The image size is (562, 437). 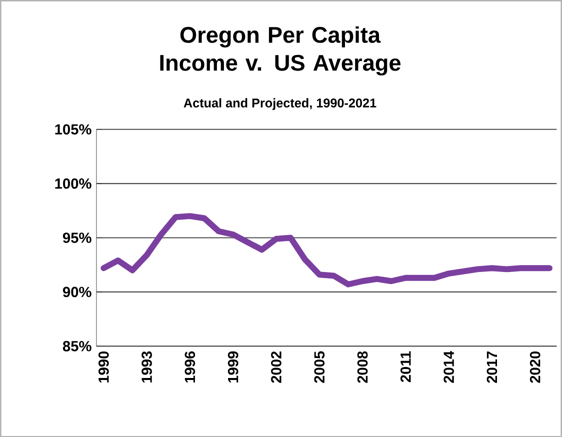 I want to click on x-tick-label: 2005, so click(x=319, y=367).